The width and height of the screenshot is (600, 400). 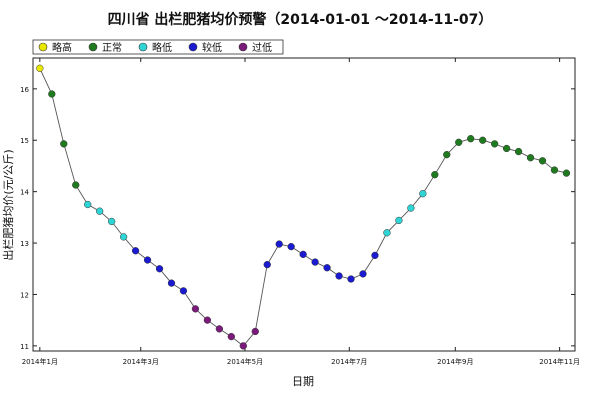 I want to click on y-tick-label: 12, so click(x=24, y=295).